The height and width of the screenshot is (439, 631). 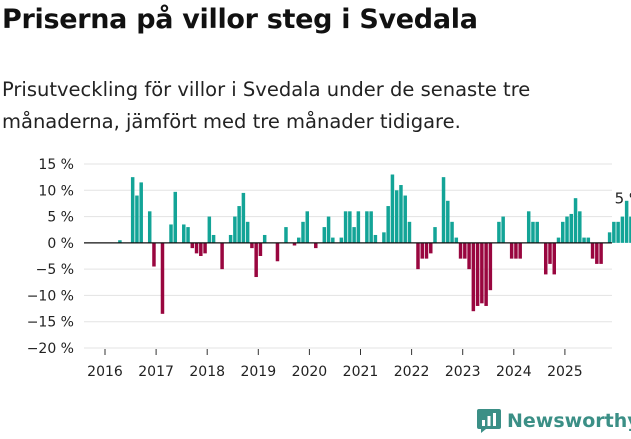 I want to click on x-tick-label: 2025, so click(x=565, y=372).